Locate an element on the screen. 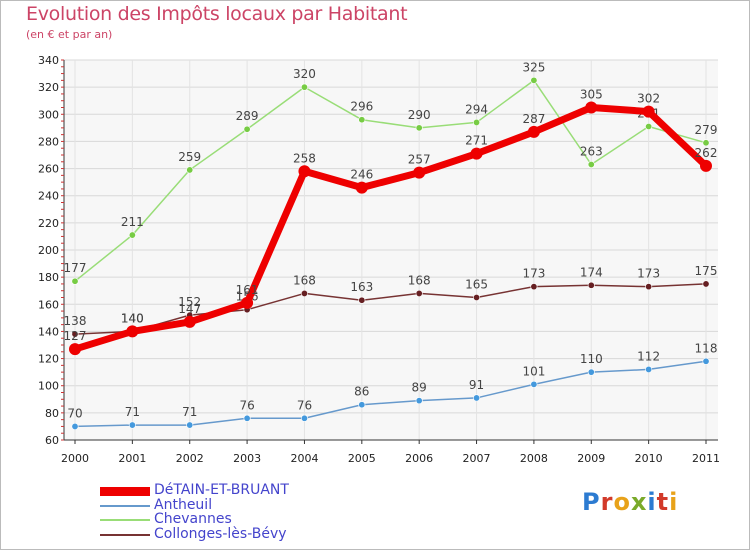 The width and height of the screenshot is (750, 550). y-tick-label: 120 is located at coordinates (48, 359).